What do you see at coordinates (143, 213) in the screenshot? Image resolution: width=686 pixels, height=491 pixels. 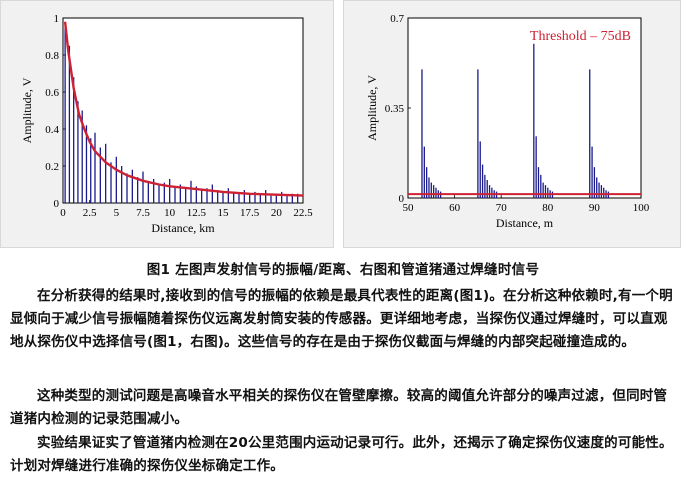 I see `x-tick-label: 7.5` at bounding box center [143, 213].